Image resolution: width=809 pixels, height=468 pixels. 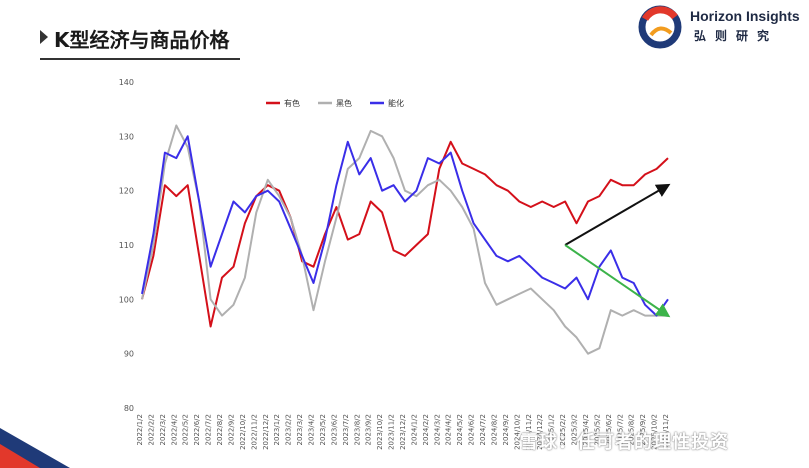 What do you see at coordinates (334, 429) in the screenshot?
I see `x-tick-label: 2023/6/2` at bounding box center [334, 429].